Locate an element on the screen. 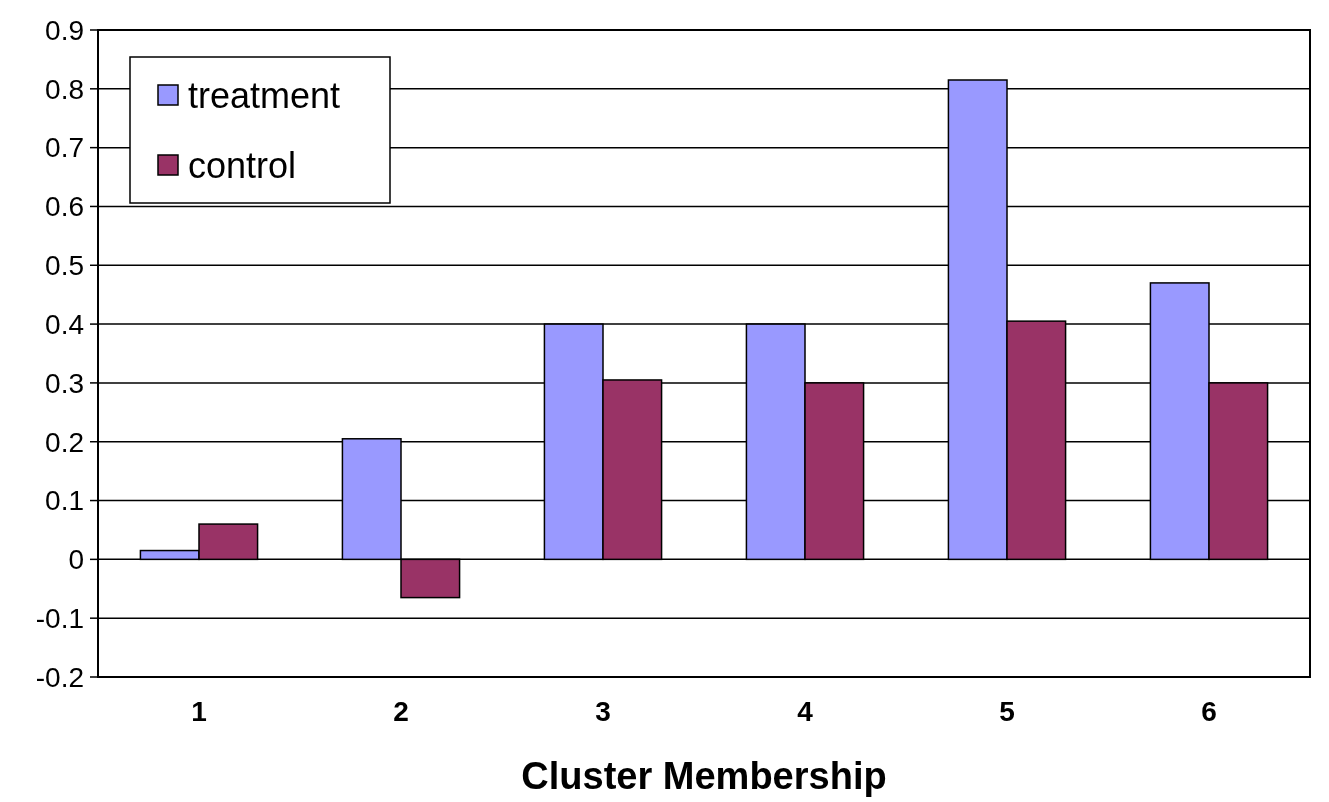 The width and height of the screenshot is (1329, 802). legend-label: control is located at coordinates (242, 165).